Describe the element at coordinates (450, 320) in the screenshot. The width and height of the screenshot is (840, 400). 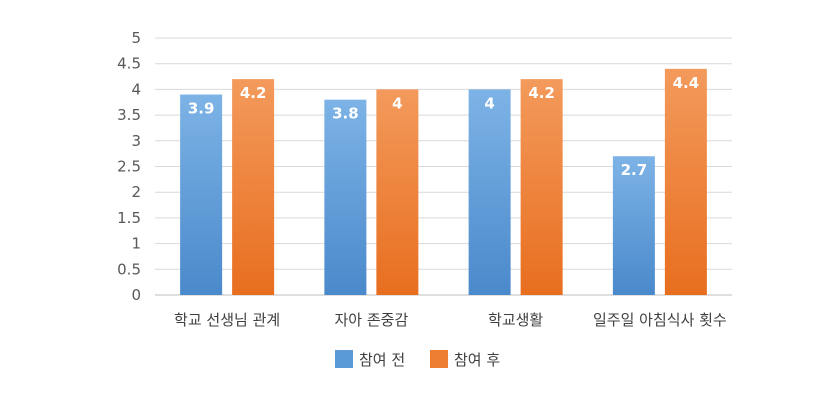
I see `x-axis-category-labels: 학교 선생님 관계 자아 존중감 학교생활 일주일 아침식사 횟수` at that location.